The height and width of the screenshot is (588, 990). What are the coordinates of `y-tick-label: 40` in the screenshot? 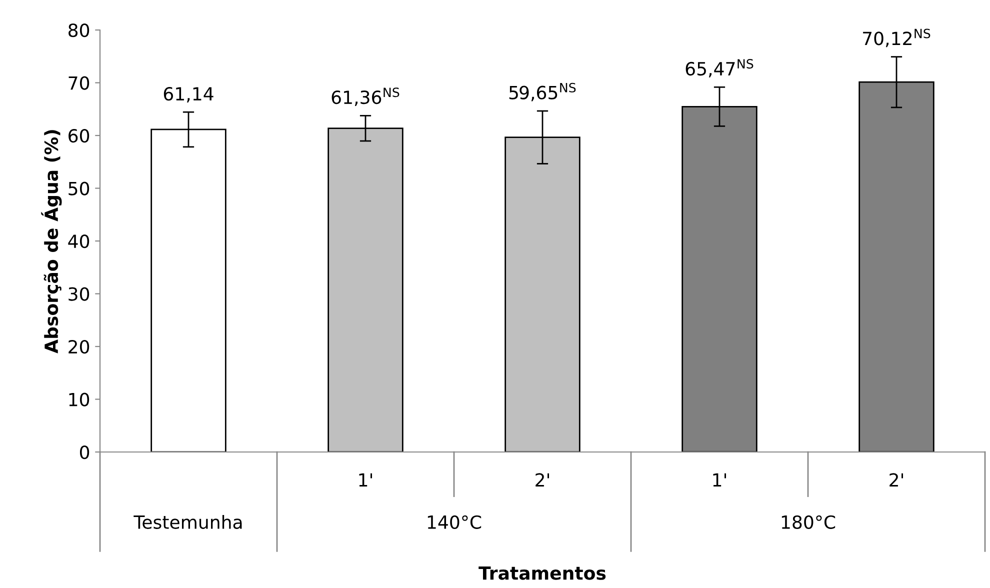 It's located at (79, 241).